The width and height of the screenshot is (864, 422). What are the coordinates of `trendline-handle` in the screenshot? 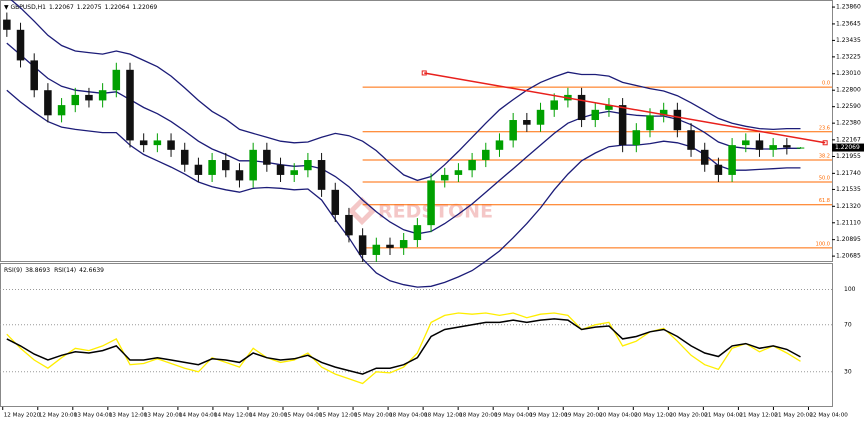 It's located at (825, 143).